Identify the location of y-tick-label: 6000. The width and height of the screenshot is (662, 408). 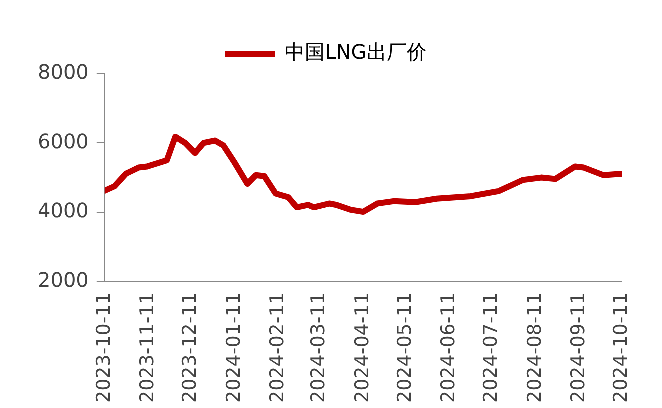
(63, 141).